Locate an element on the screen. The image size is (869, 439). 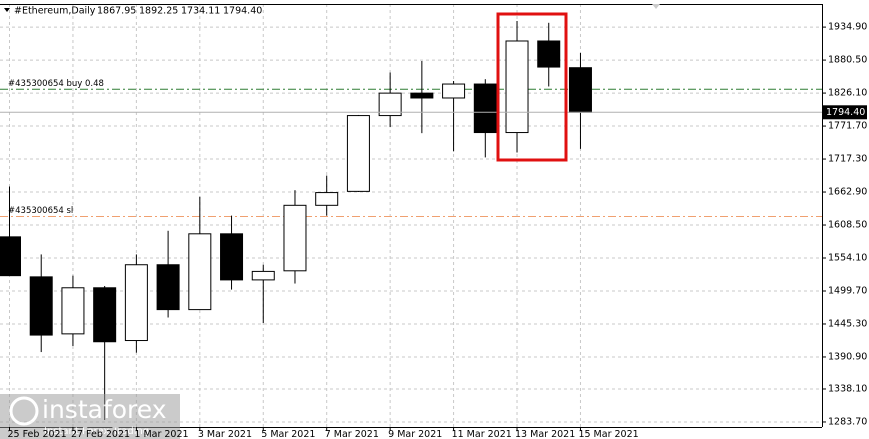
current-price-label: 1794.40 is located at coordinates (845, 112).